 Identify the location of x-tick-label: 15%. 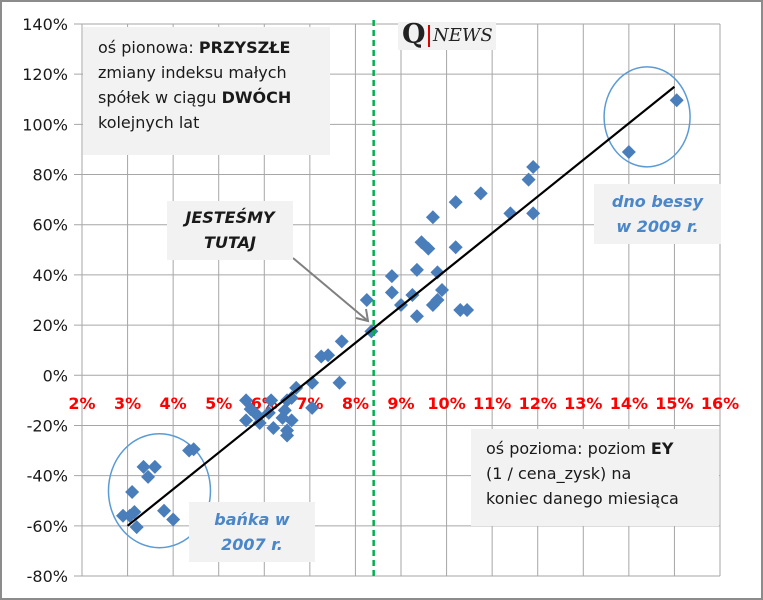
(674, 403).